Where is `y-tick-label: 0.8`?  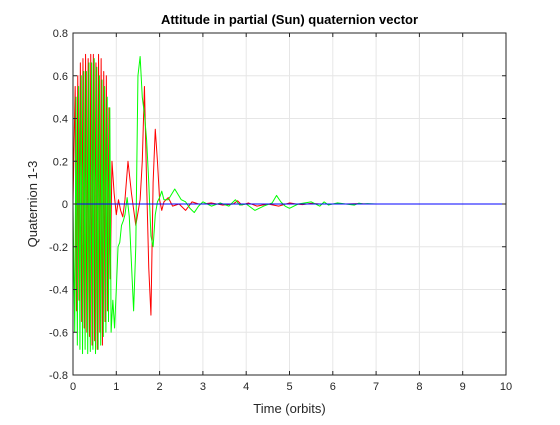 y-tick-label: 0.8 is located at coordinates (60, 34).